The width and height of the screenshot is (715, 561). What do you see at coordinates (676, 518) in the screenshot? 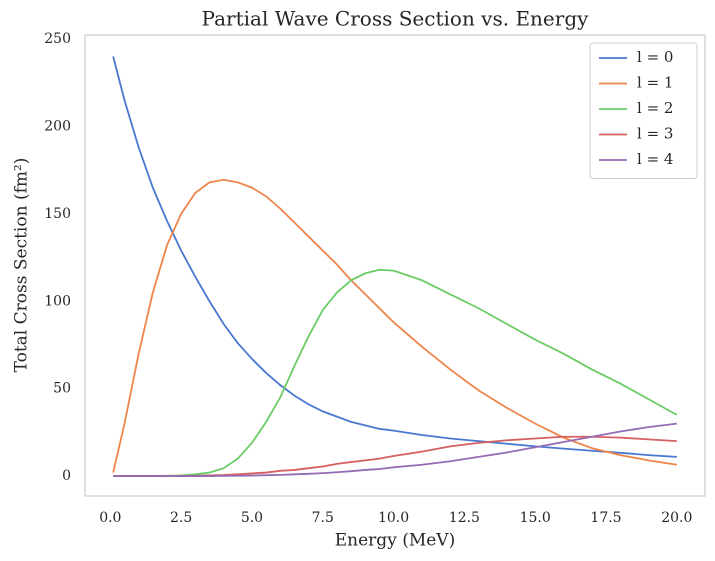
I see `x-tick-label: 20.0` at bounding box center [676, 518].